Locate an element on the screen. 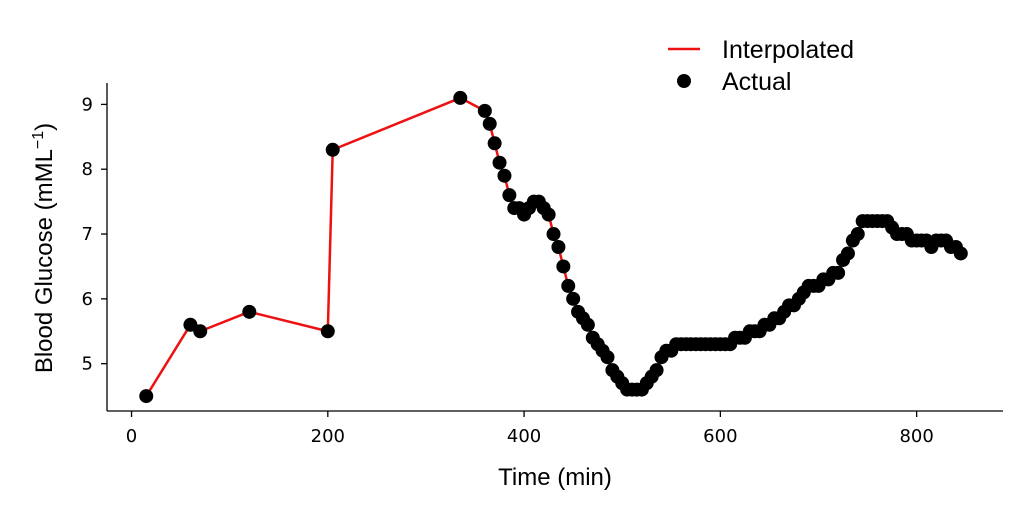 The image size is (1028, 514). y-axis-title: Blood Glucose (mML−1) is located at coordinates (44, 248).